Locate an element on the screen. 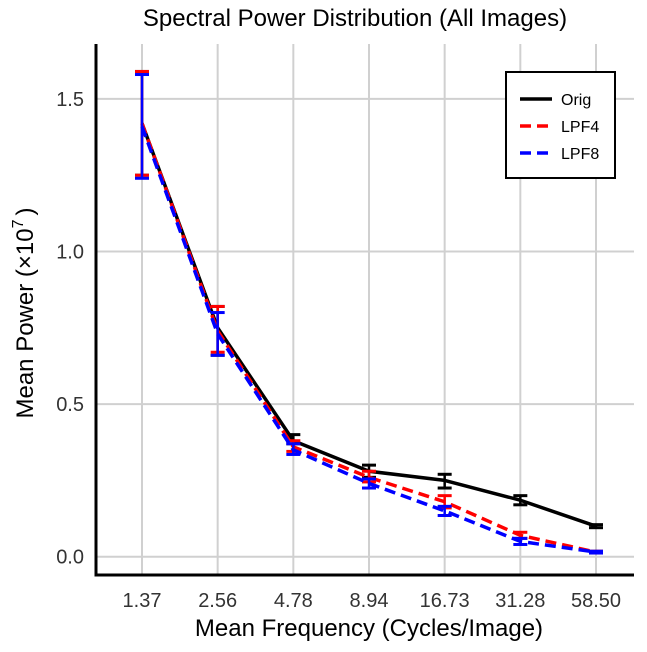  y-axis-label-exponent: 7 is located at coordinates (18, 223).